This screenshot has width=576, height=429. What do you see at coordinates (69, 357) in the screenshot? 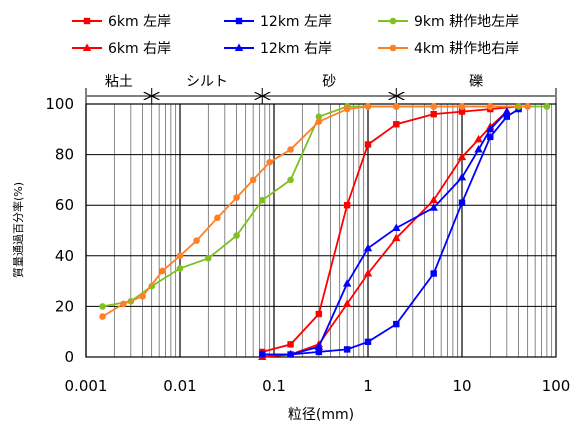
I see `y-tick-label: 0` at bounding box center [69, 357].